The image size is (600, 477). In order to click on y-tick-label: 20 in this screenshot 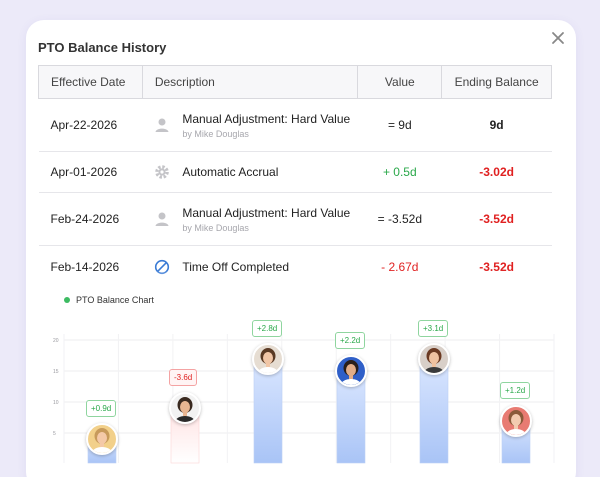, I will do `click(56, 341)`.